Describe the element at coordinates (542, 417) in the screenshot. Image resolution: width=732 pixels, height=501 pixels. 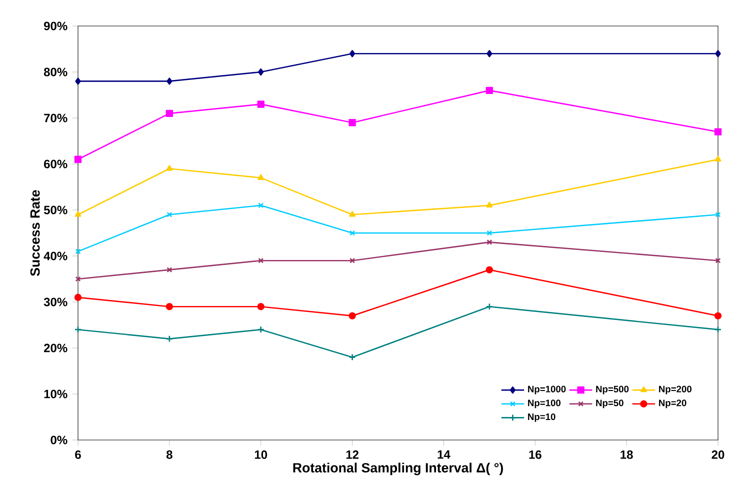
I see `legend-label: Np=10` at that location.